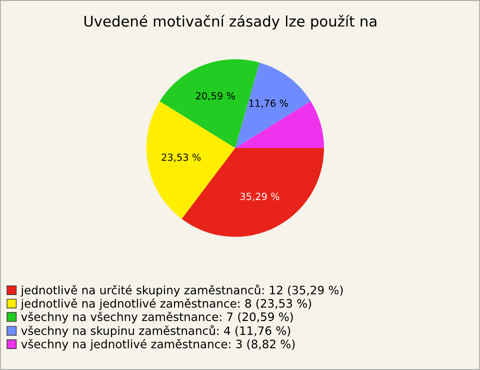 This screenshot has height=370, width=480. Describe the element at coordinates (155, 331) in the screenshot. I see `legend-label: všechny na skupinu zaměstnanců: 4 (11,76 %)` at that location.